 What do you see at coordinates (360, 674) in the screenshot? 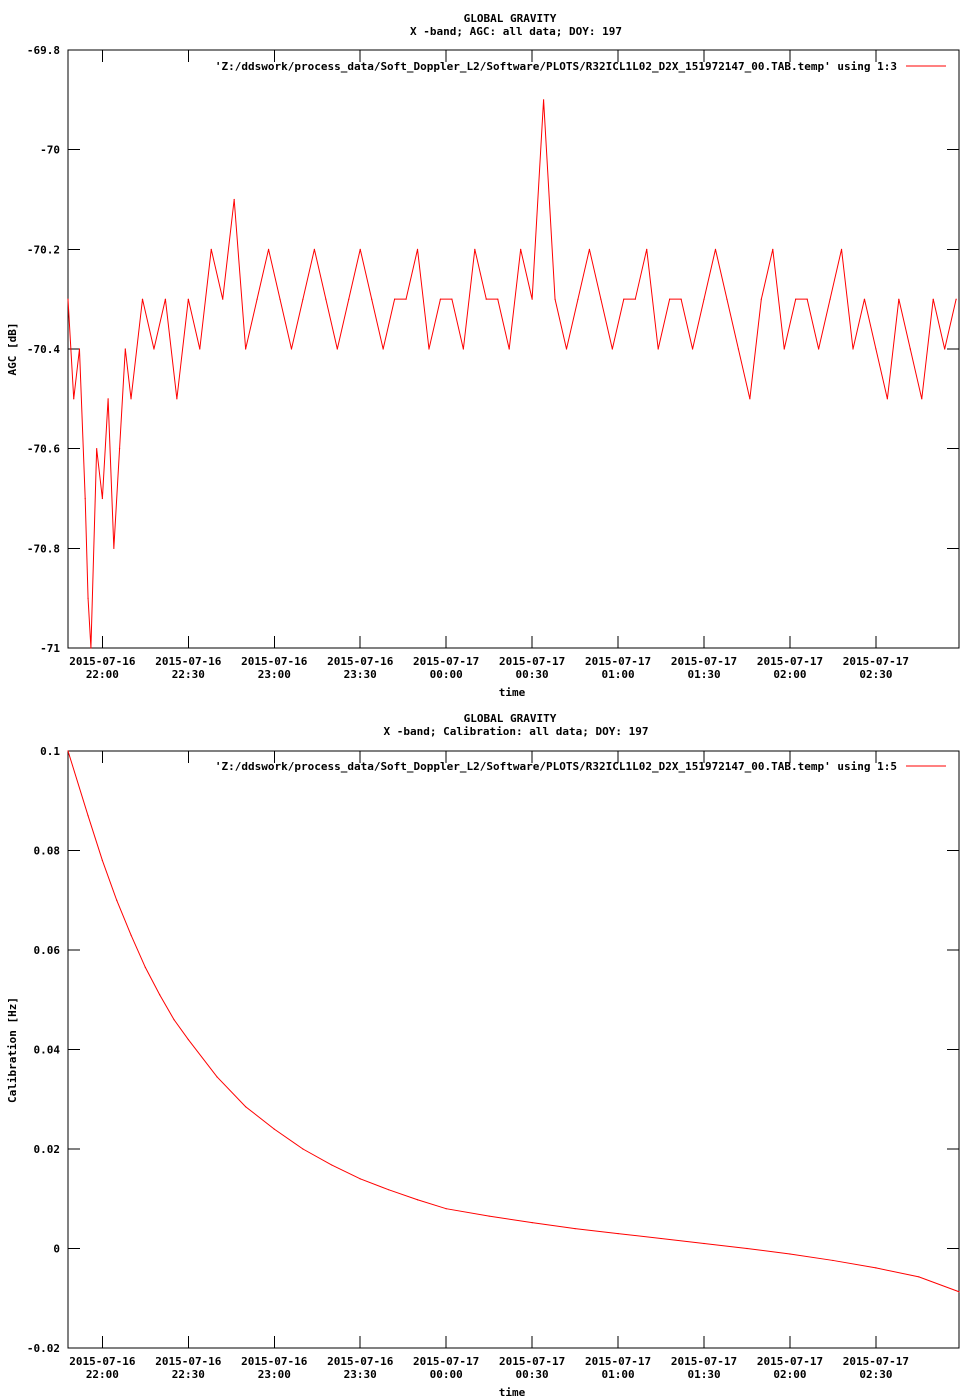
I see `agc-x-tick-label-time: 23:30` at bounding box center [360, 674].